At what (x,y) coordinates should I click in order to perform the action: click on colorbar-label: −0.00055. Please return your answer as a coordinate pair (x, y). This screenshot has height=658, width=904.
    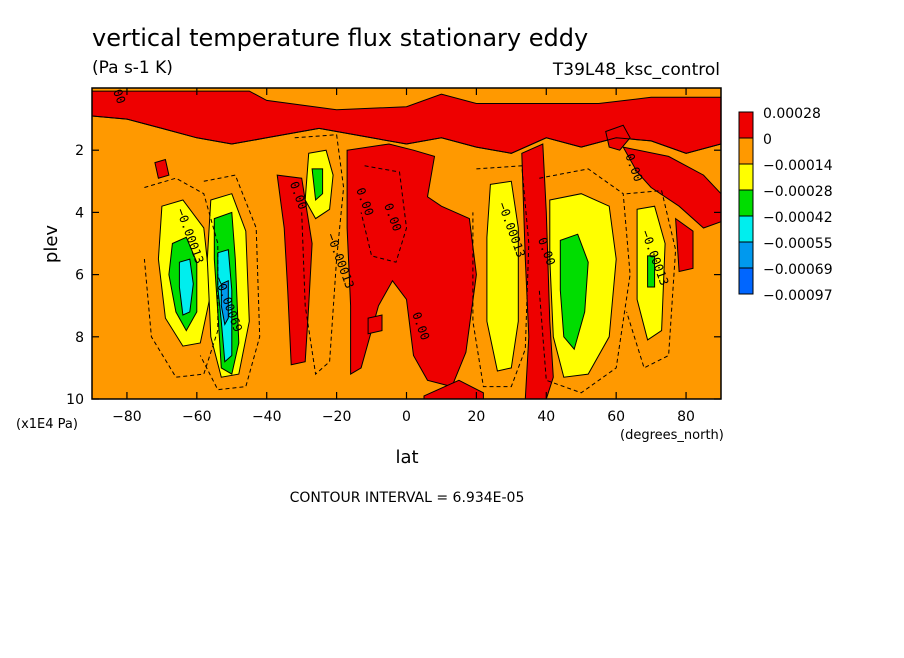
    Looking at the image, I should click on (798, 244).